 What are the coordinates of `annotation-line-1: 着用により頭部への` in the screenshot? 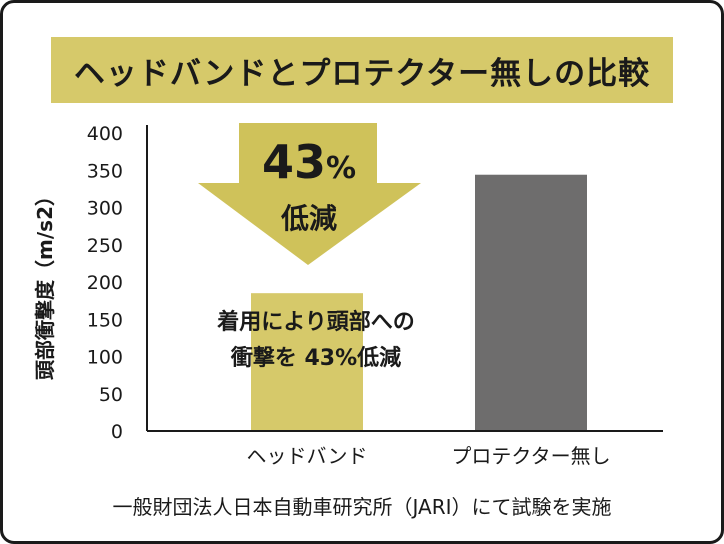 It's located at (316, 322).